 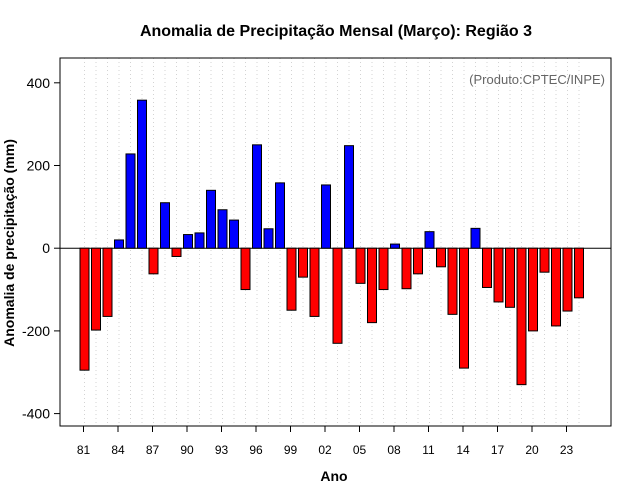 What do you see at coordinates (46, 248) in the screenshot?
I see `y-tick-label: 0` at bounding box center [46, 248].